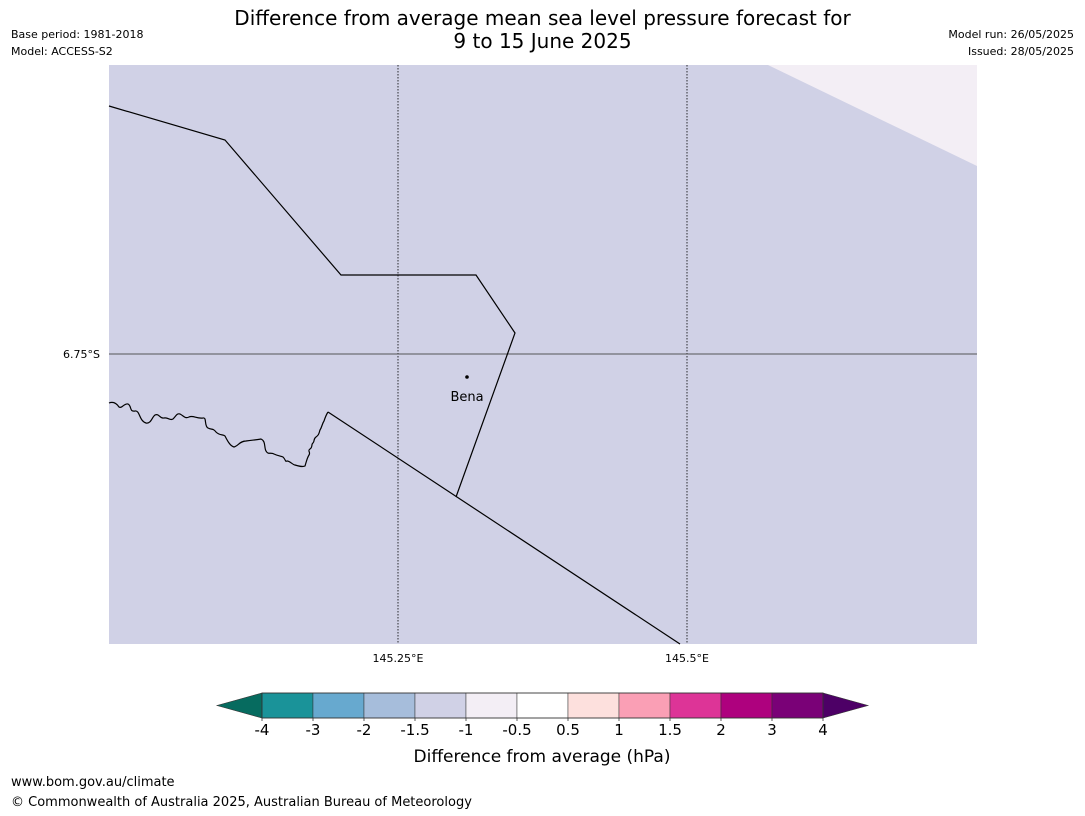  What do you see at coordinates (846, 705) in the screenshot?
I see `colorbar-over-arrow` at bounding box center [846, 705].